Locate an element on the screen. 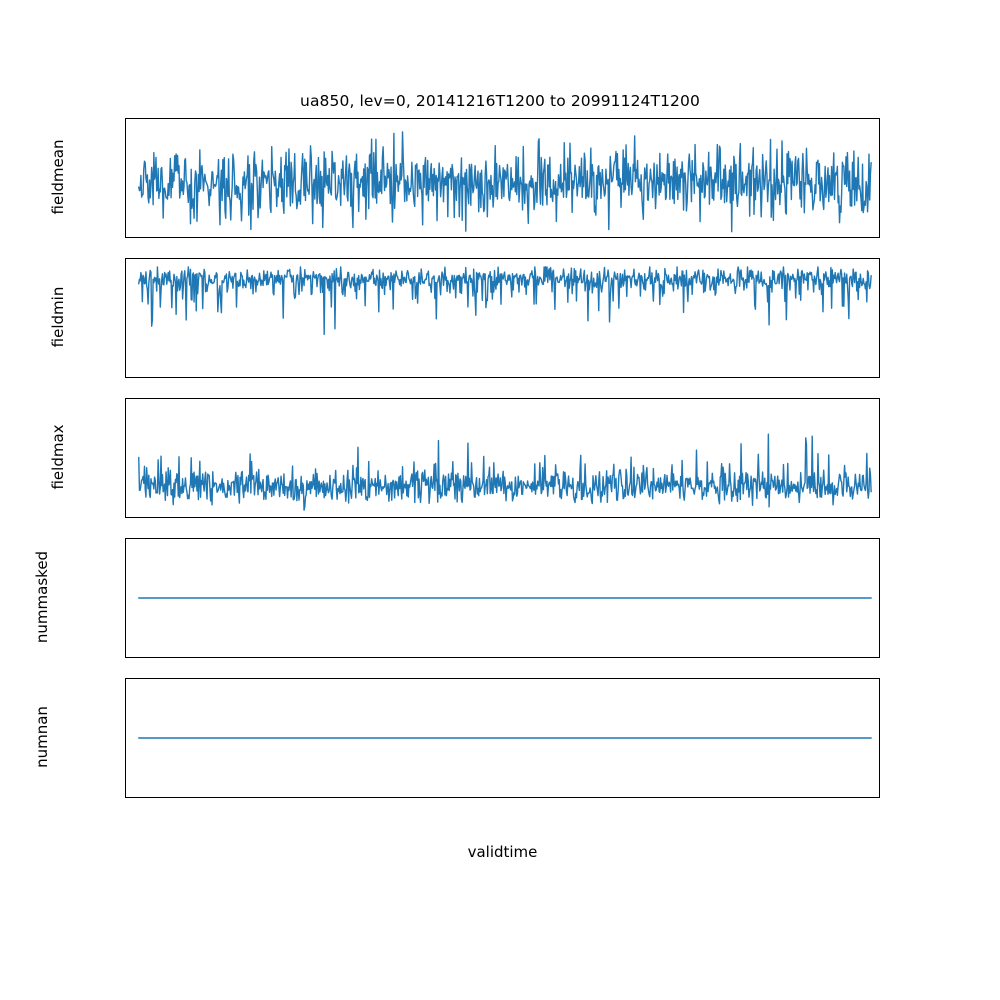 This screenshot has width=1000, height=1000. subplot-fieldmean: 05202020302040205020602070208020902100 is located at coordinates (502, 178).